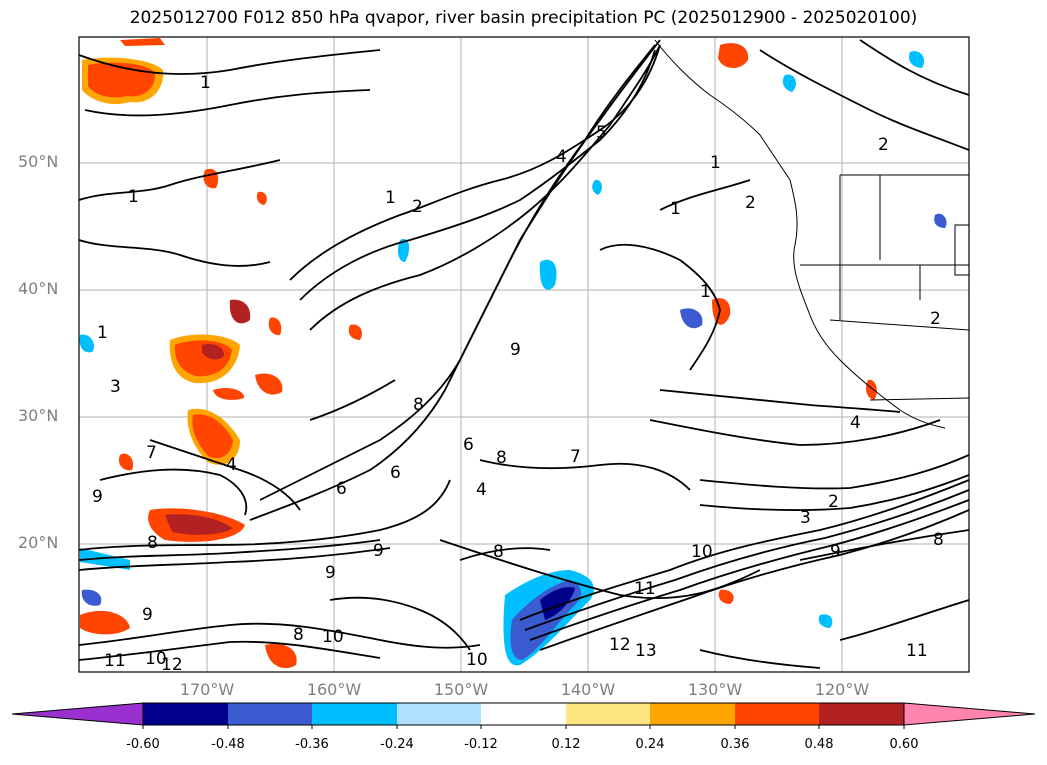 This screenshot has height=765, width=1047. What do you see at coordinates (38, 161) in the screenshot?
I see `lat-label: 50°N` at bounding box center [38, 161].